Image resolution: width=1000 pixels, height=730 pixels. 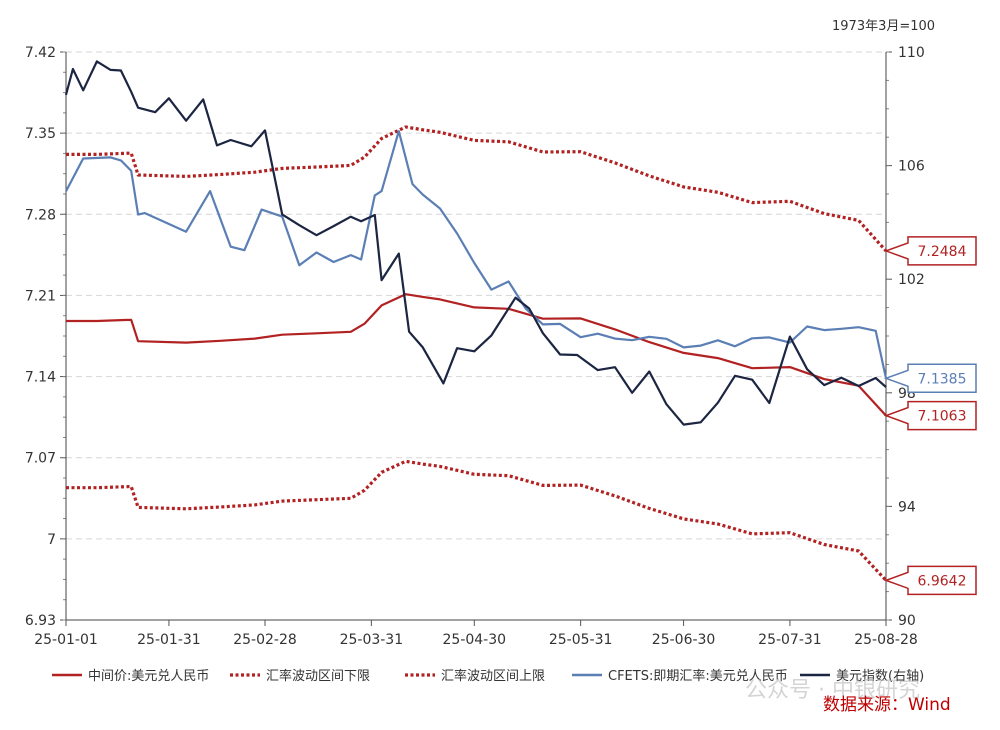 I want to click on unit-note: 1973年3月=100, so click(x=883, y=26).